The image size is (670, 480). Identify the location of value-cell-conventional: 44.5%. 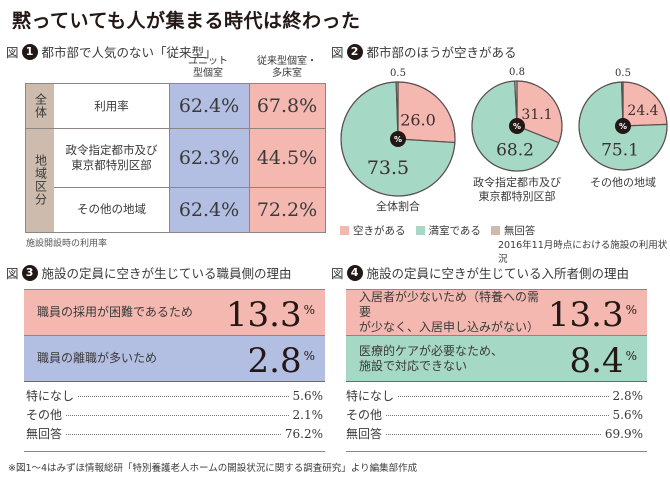
(287, 157).